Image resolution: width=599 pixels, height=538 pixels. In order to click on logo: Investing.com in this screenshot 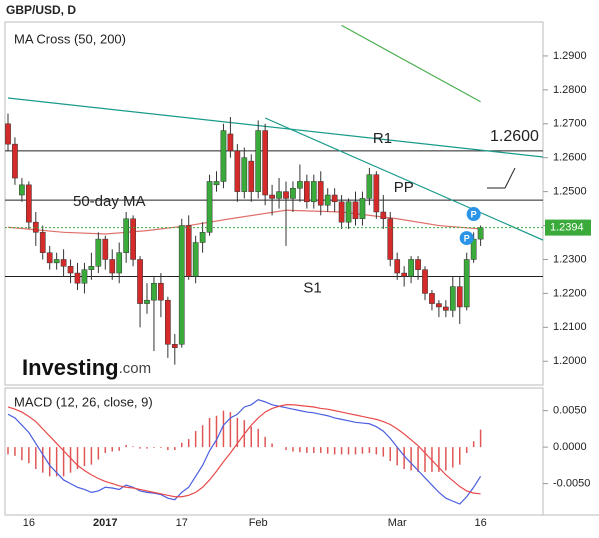, I will do `click(86, 367)`.